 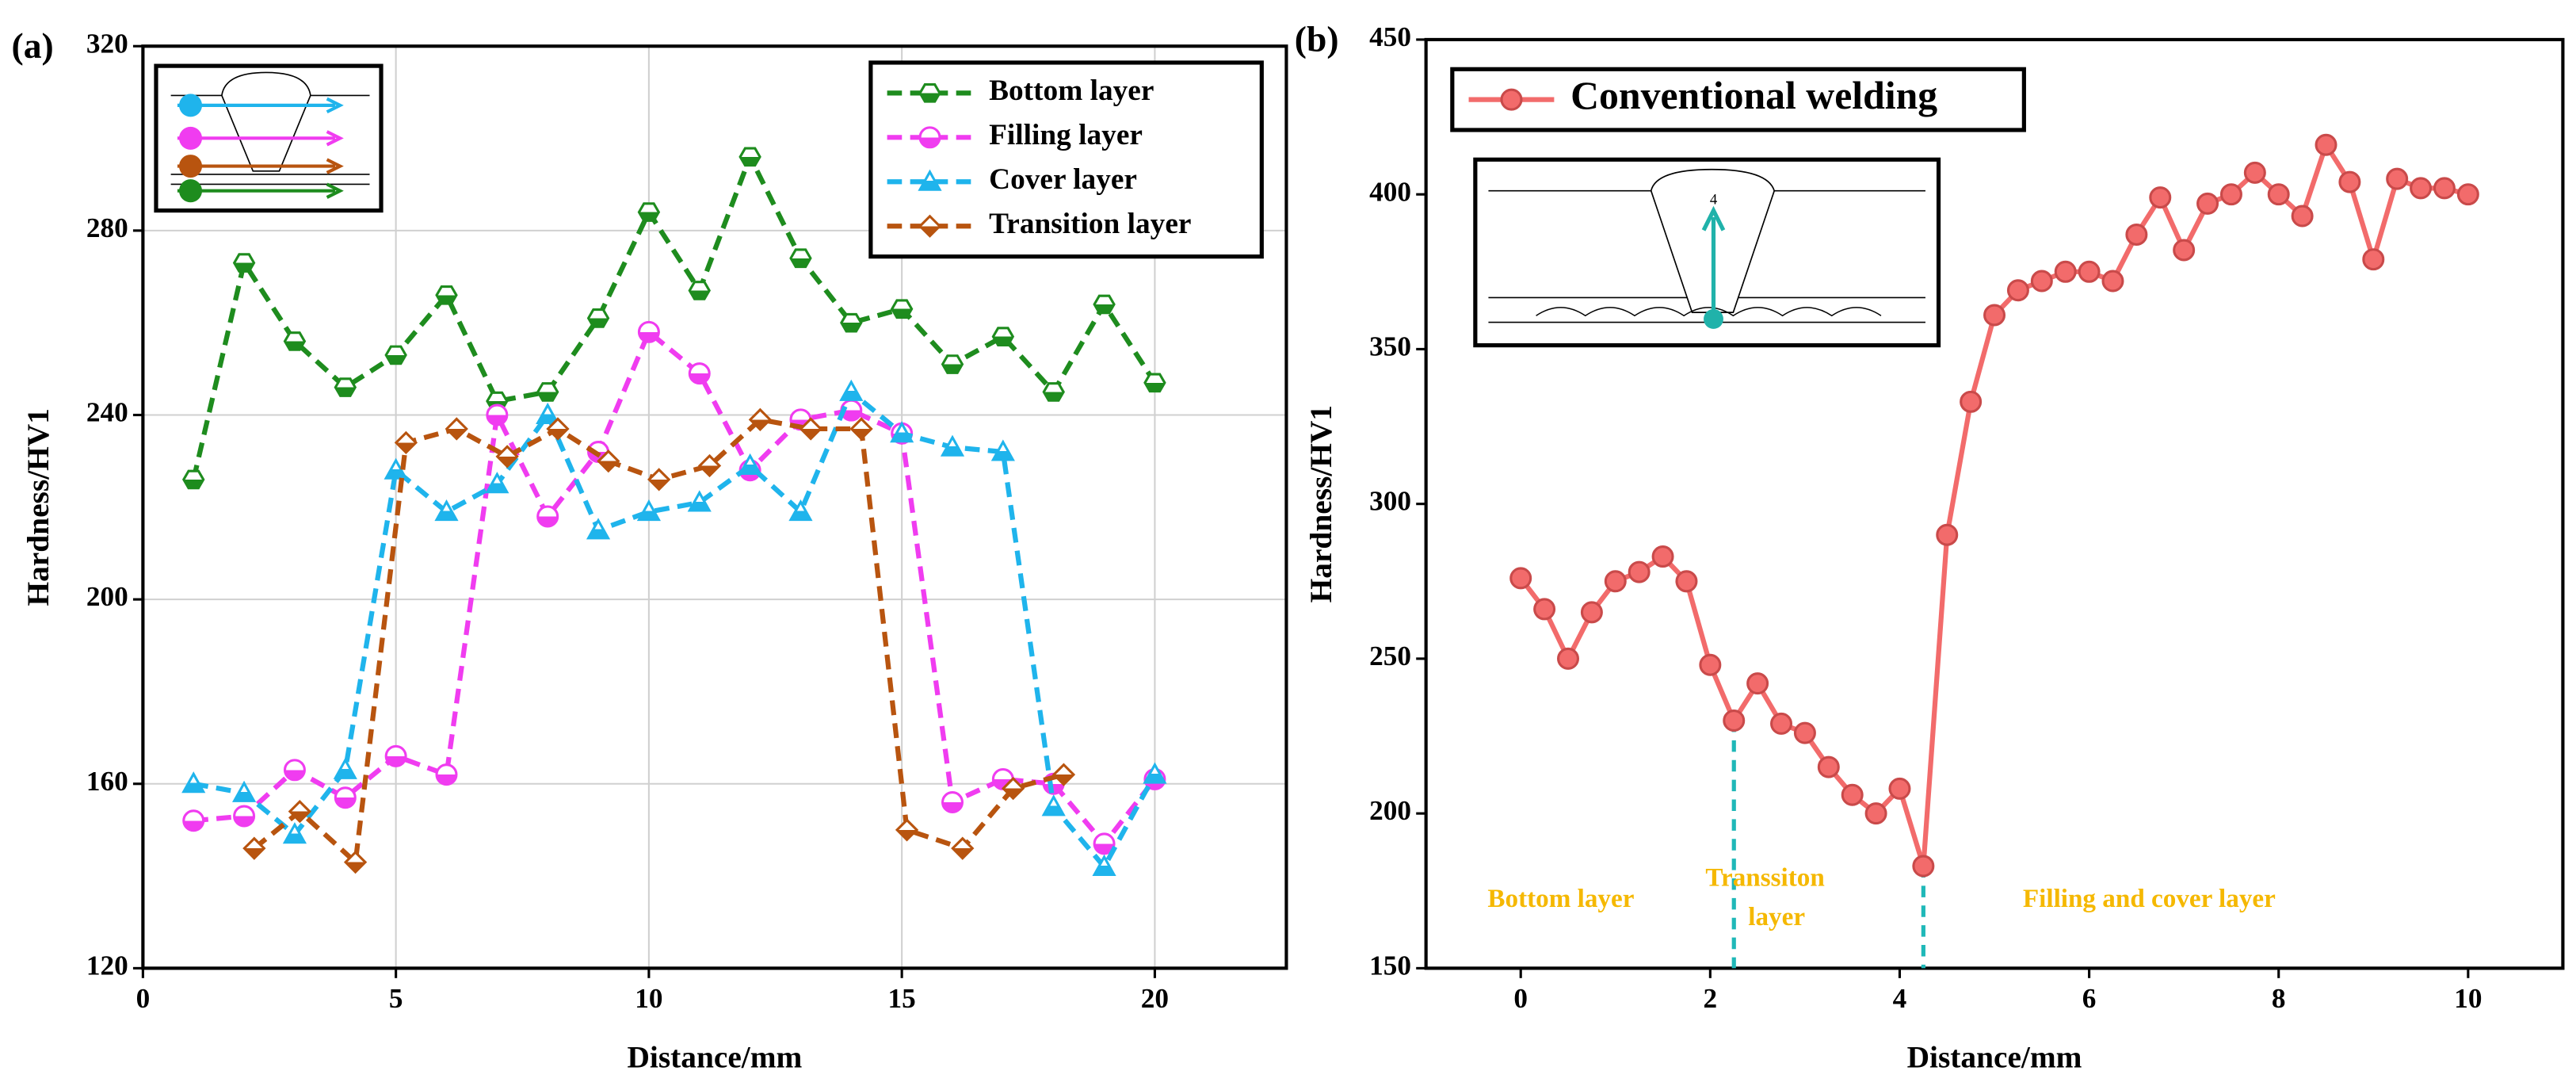 I want to click on x-tick-label: 20, so click(x=1155, y=998).